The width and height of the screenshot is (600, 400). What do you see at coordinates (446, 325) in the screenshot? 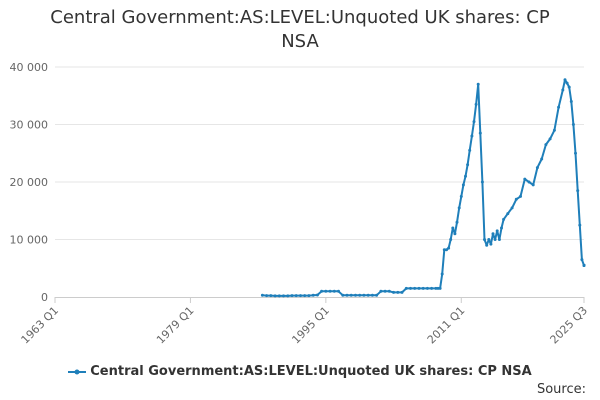
I see `x-tick-label: 2011 Q1` at bounding box center [446, 325].